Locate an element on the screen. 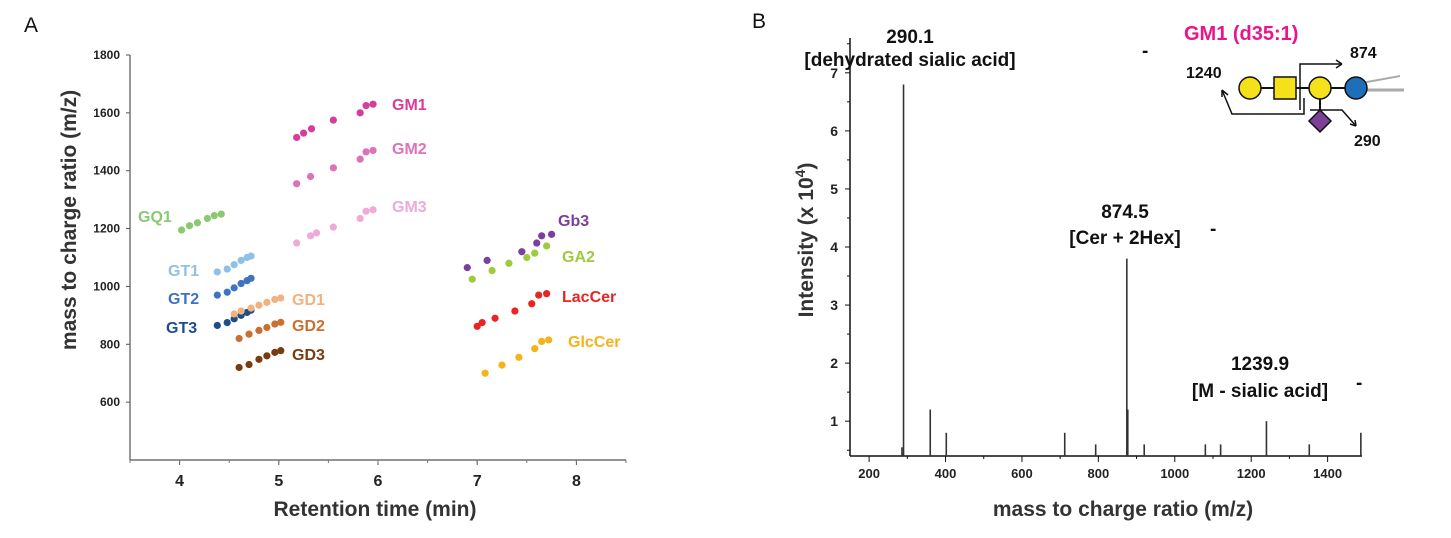  scatter-x-tick-label: 7 is located at coordinates (477, 481).